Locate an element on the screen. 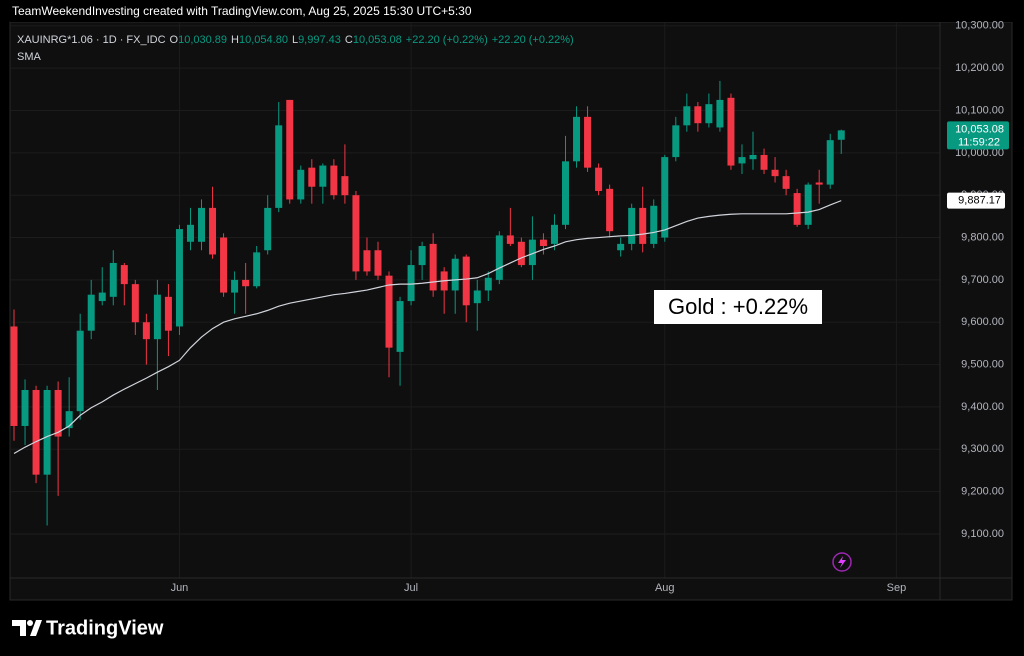 This screenshot has width=1024, height=656. countdown: 11:59:22 is located at coordinates (979, 142).